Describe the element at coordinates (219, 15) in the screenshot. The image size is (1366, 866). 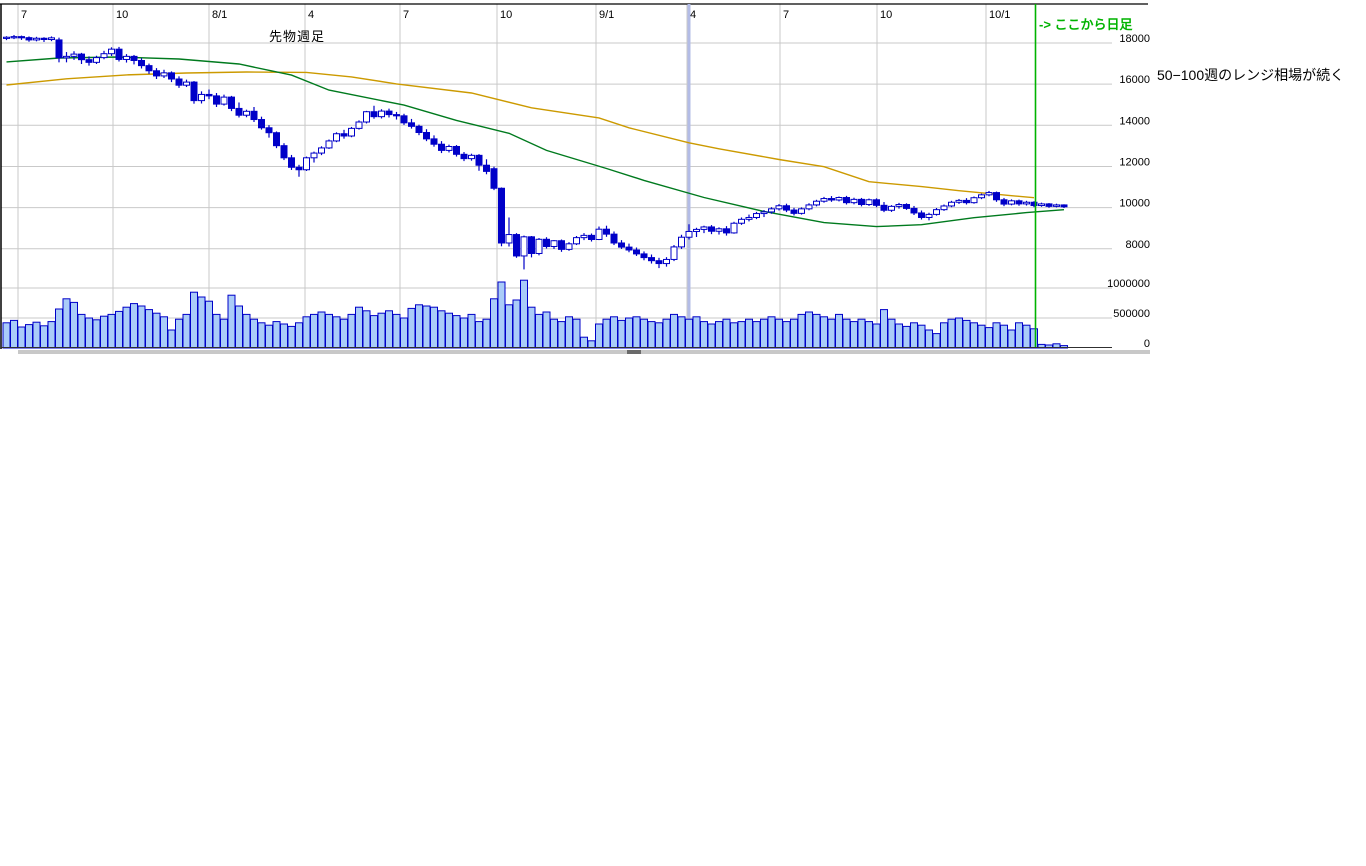
I see `x-tick-label: 8/1` at that location.